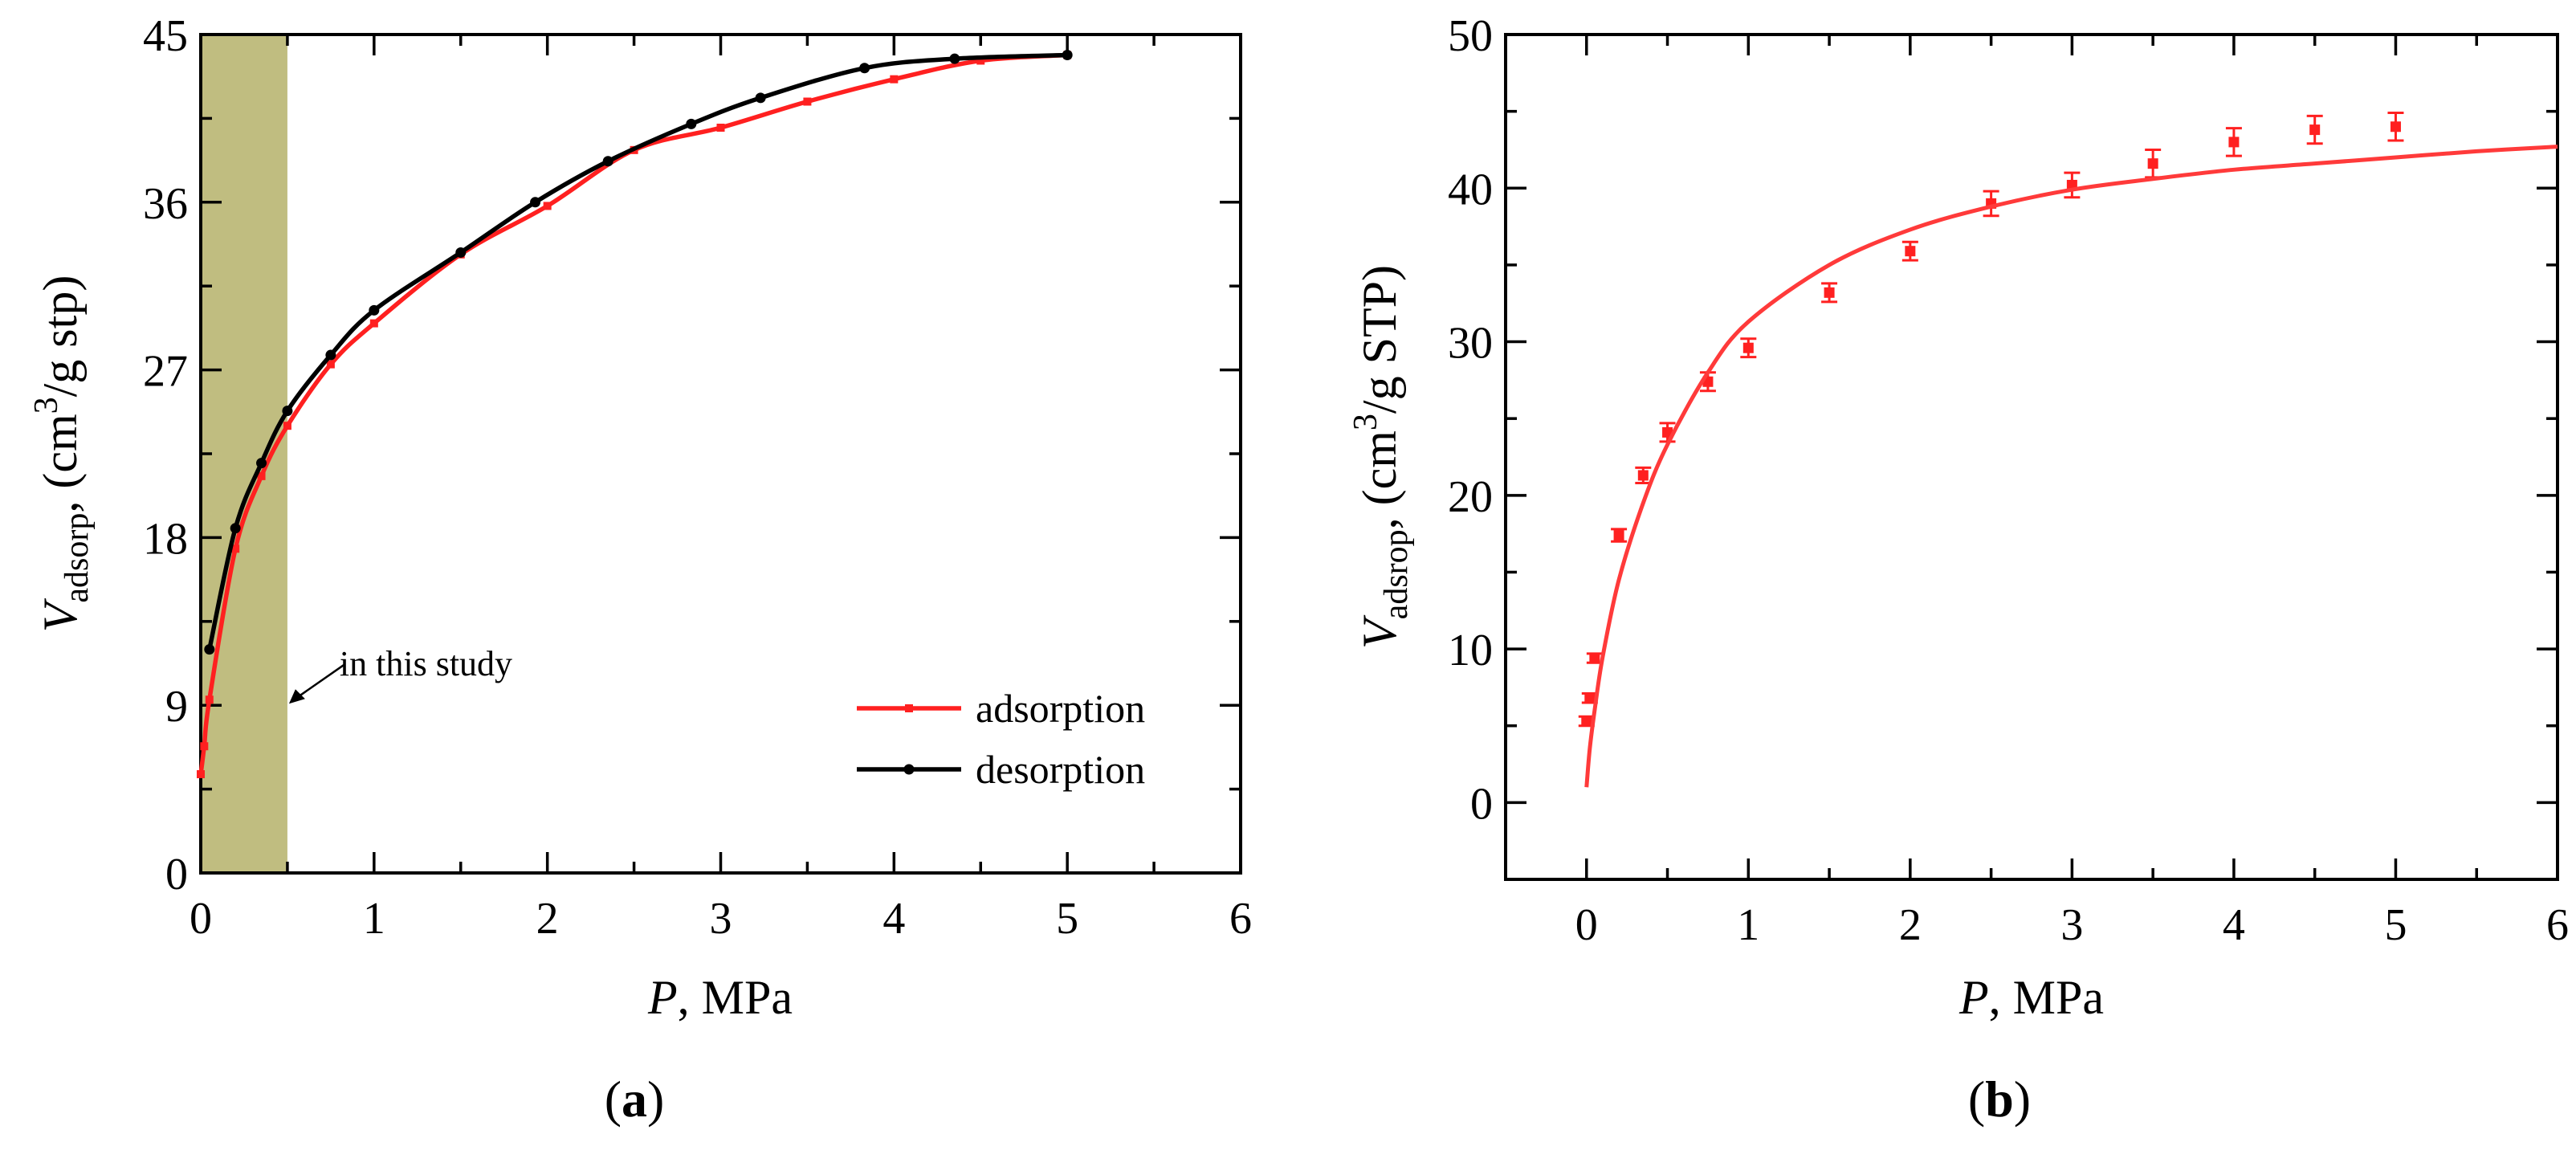  Describe the element at coordinates (909, 769) in the screenshot. I see `legend-marker-desorption` at that location.